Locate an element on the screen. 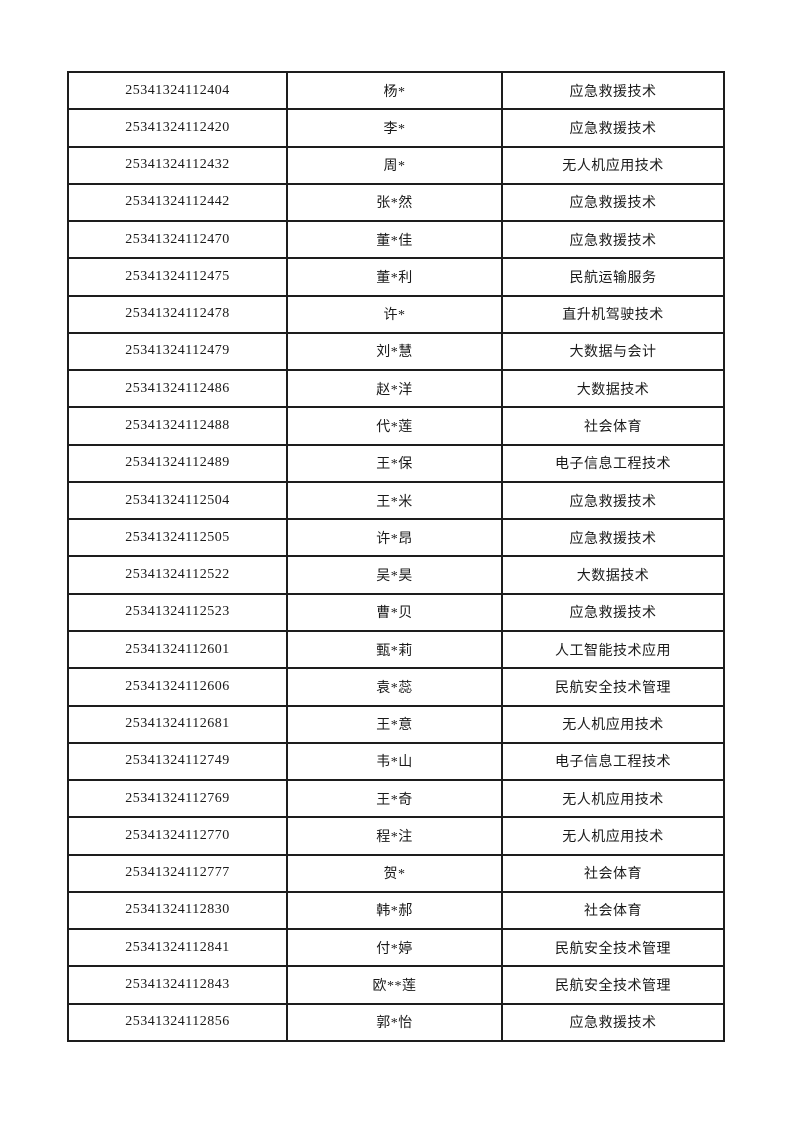 The height and width of the screenshot is (1122, 793). table-row: 25341324112841 付*婷 民航安全技术管理 is located at coordinates (396, 948).